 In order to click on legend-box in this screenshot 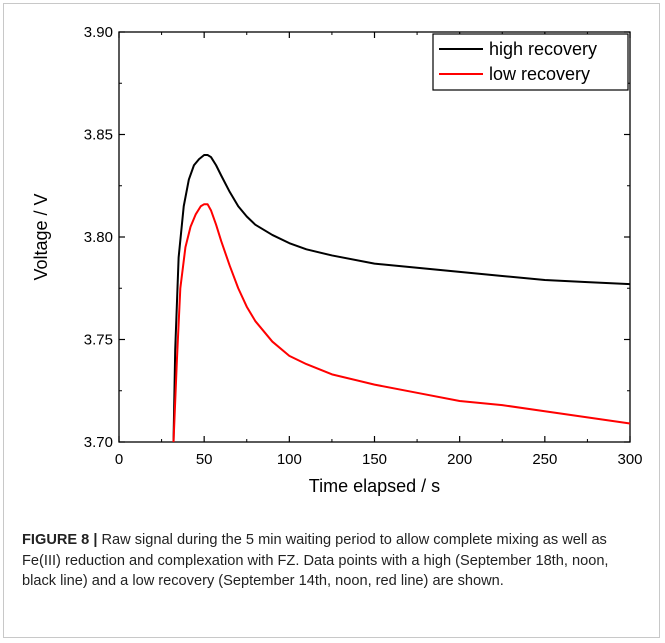, I will do `click(530, 62)`.